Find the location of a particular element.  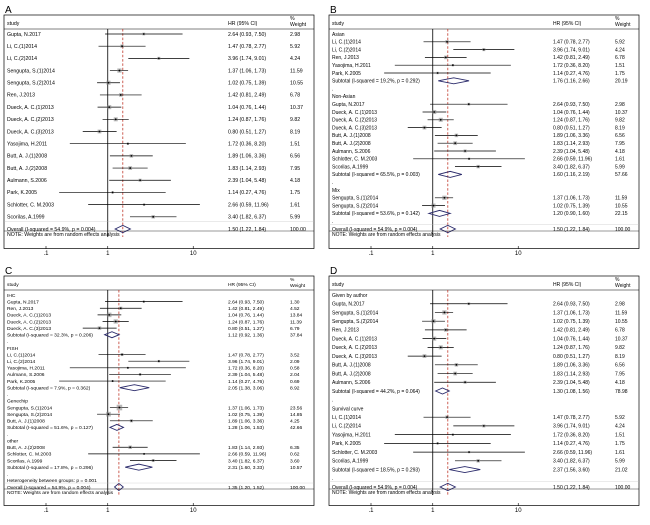

study-label: Ren, J.2013 is located at coordinates (21, 96).